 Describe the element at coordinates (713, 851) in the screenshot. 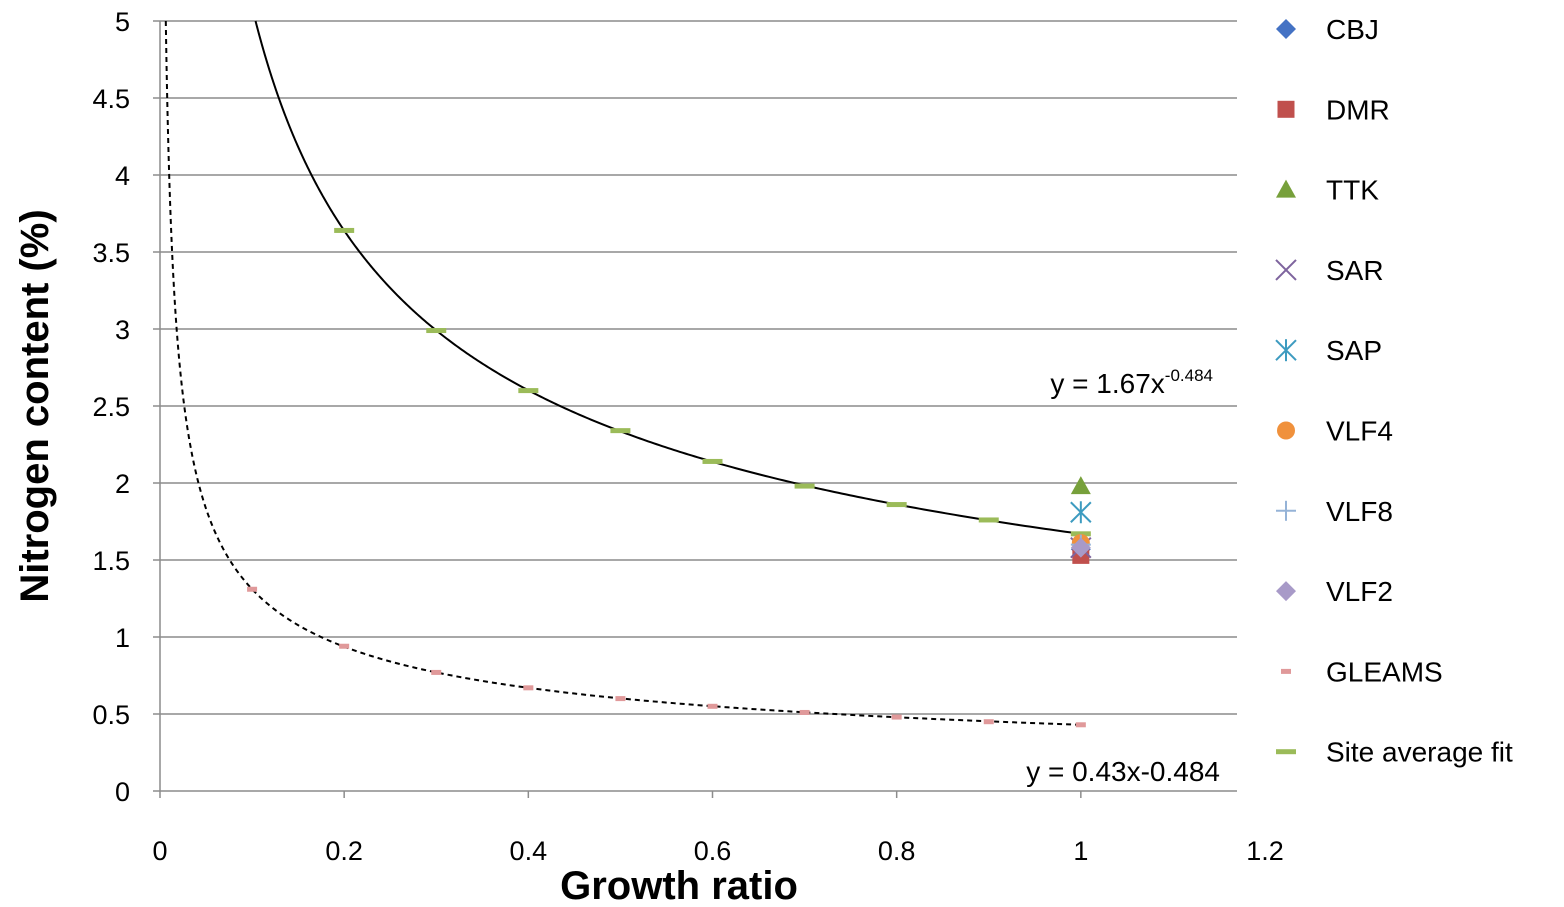

I see `x-tick-label-3: 0.6` at that location.